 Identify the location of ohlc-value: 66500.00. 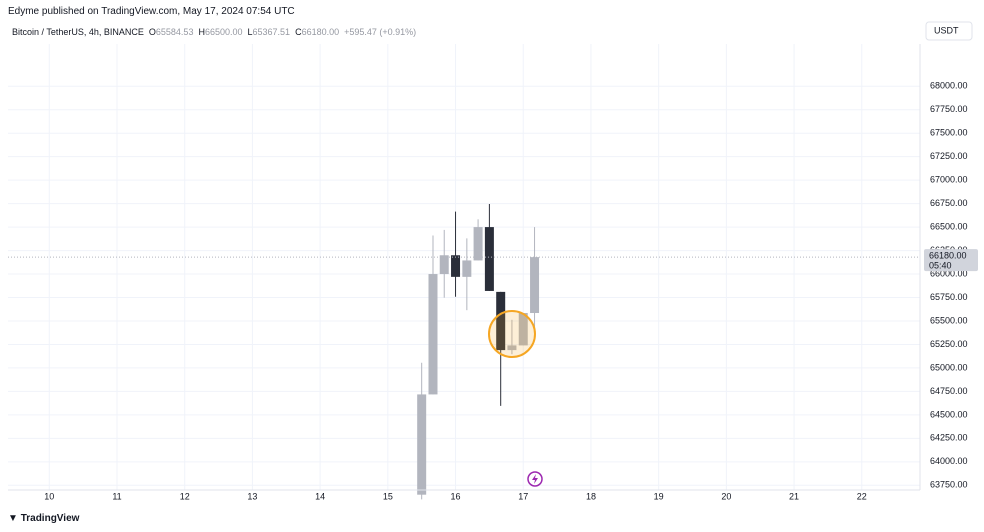
(223, 32).